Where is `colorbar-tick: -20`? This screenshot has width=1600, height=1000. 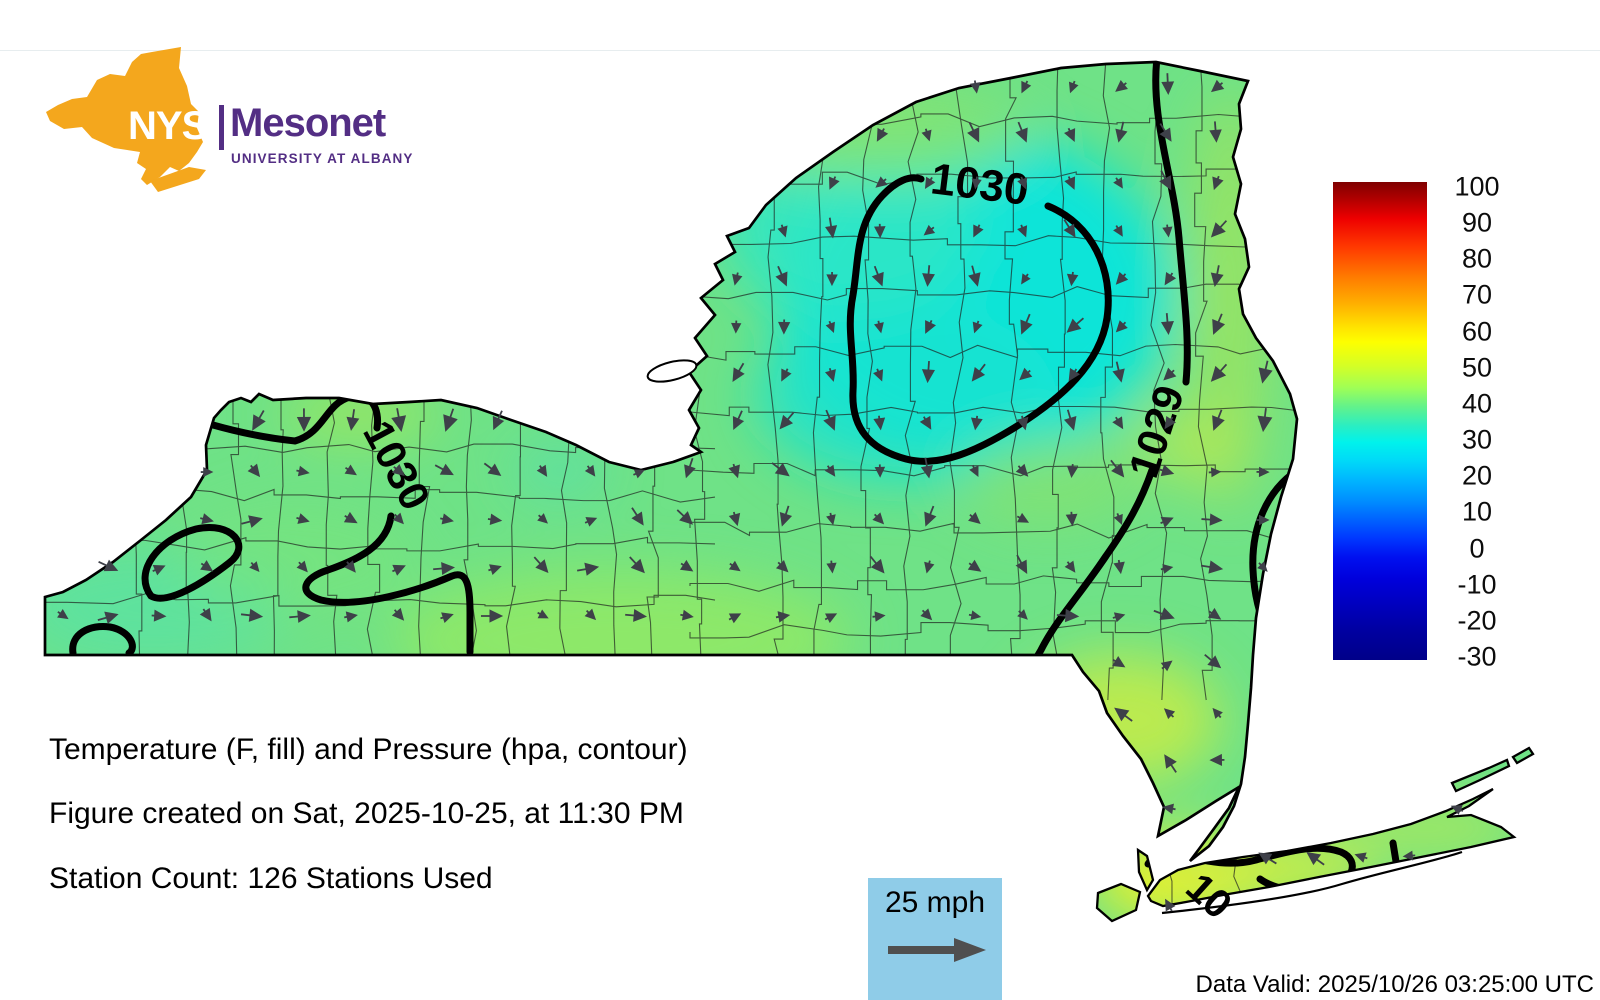
colorbar-tick: -20 is located at coordinates (1477, 620).